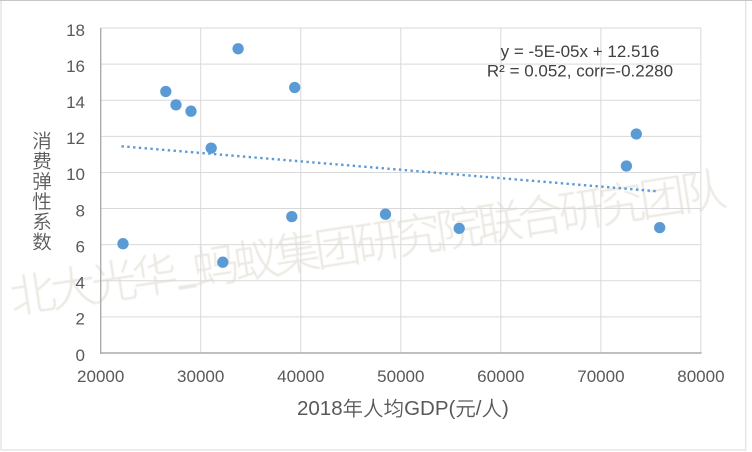 The width and height of the screenshot is (752, 452). Describe the element at coordinates (75, 102) in the screenshot. I see `svg-text: 14` at that location.